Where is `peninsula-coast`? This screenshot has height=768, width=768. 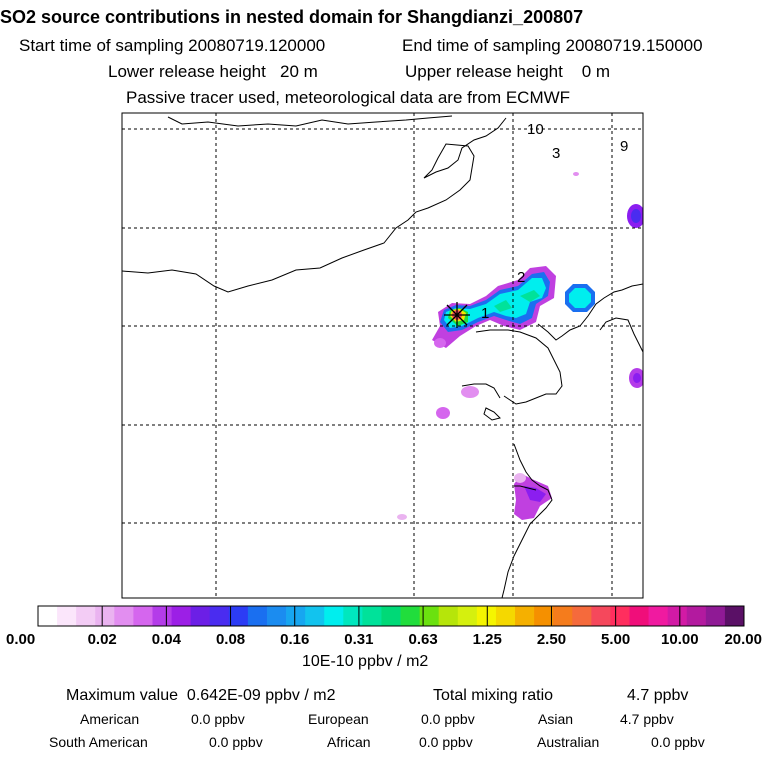 peninsula-coast is located at coordinates (525, 488).